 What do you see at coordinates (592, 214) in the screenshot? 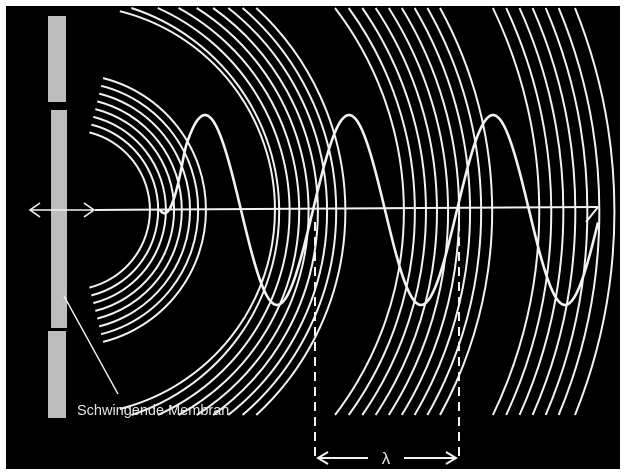
I see `axis-end-tick` at bounding box center [592, 214].